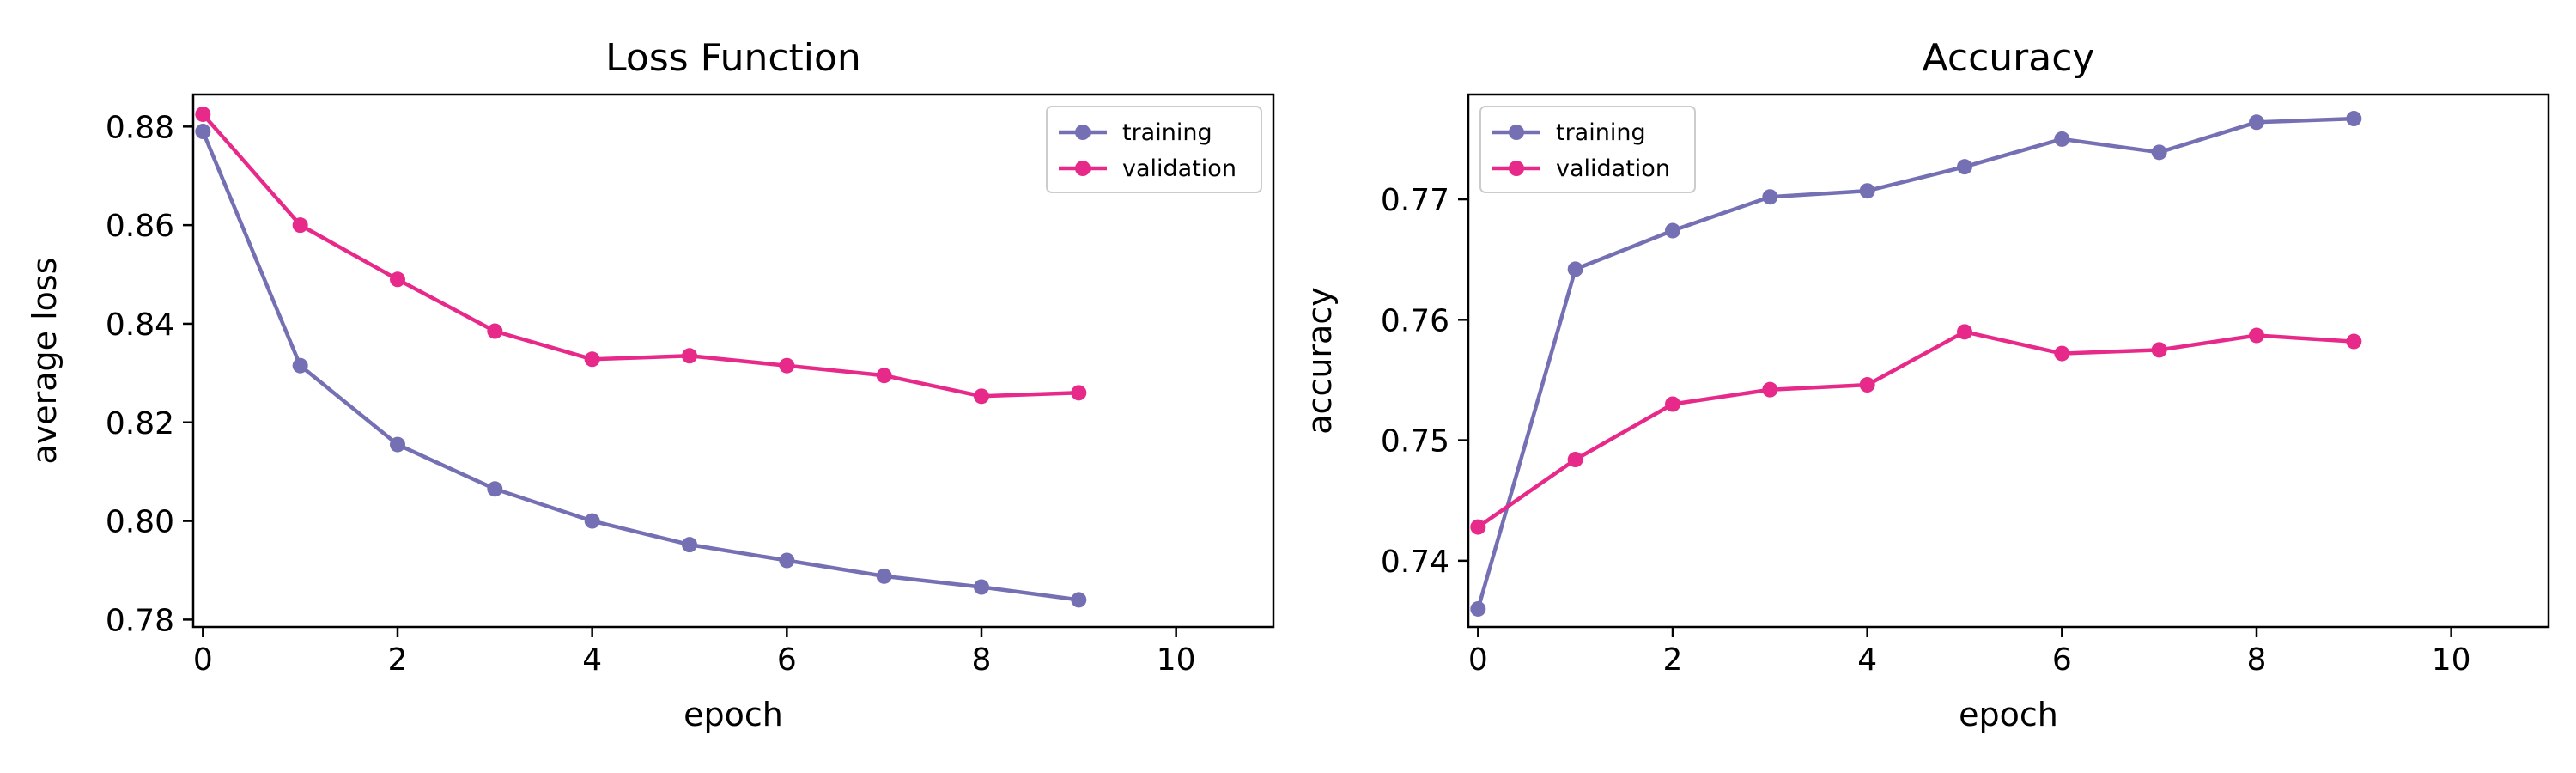  I want to click on chart-title: Accuracy, so click(2009, 58).